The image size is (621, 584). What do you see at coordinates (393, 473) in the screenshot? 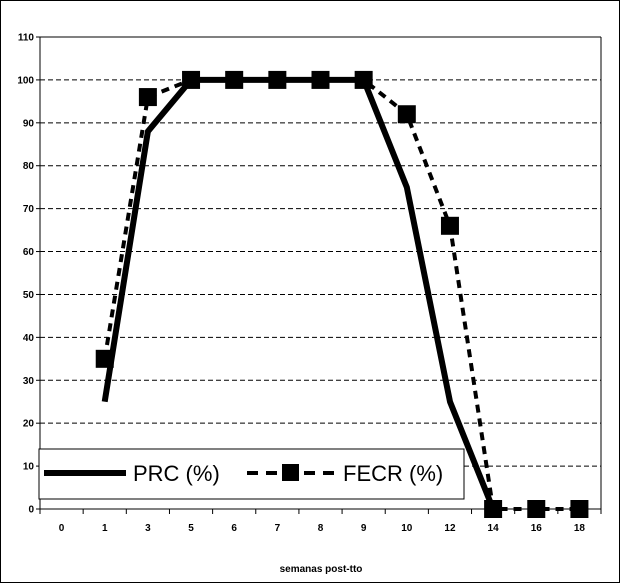
I see `legend-label-fecr: FECR (%)` at bounding box center [393, 473].